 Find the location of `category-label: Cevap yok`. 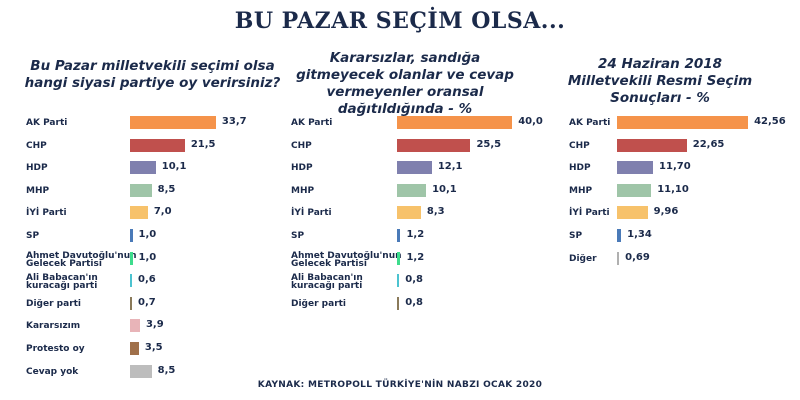

category-label: Cevap yok is located at coordinates (52, 371).